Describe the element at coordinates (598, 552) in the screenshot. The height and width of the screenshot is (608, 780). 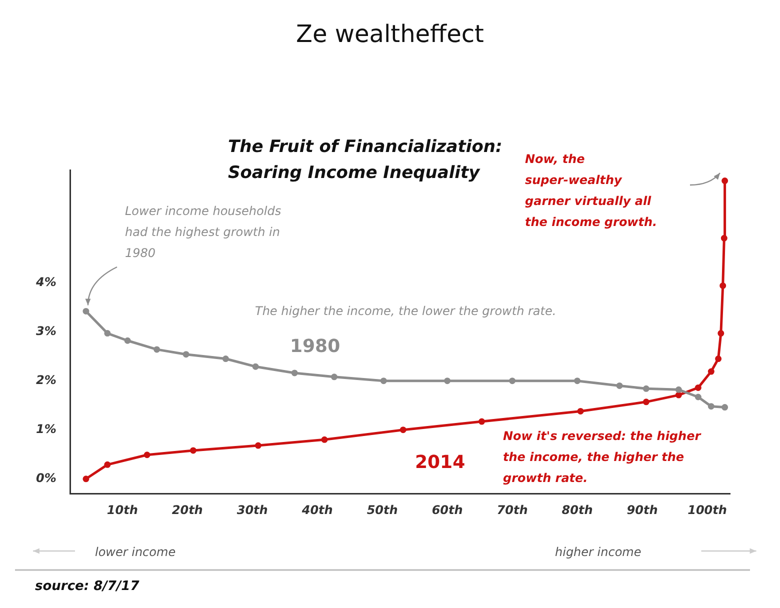
I see `text: higher income` at that location.